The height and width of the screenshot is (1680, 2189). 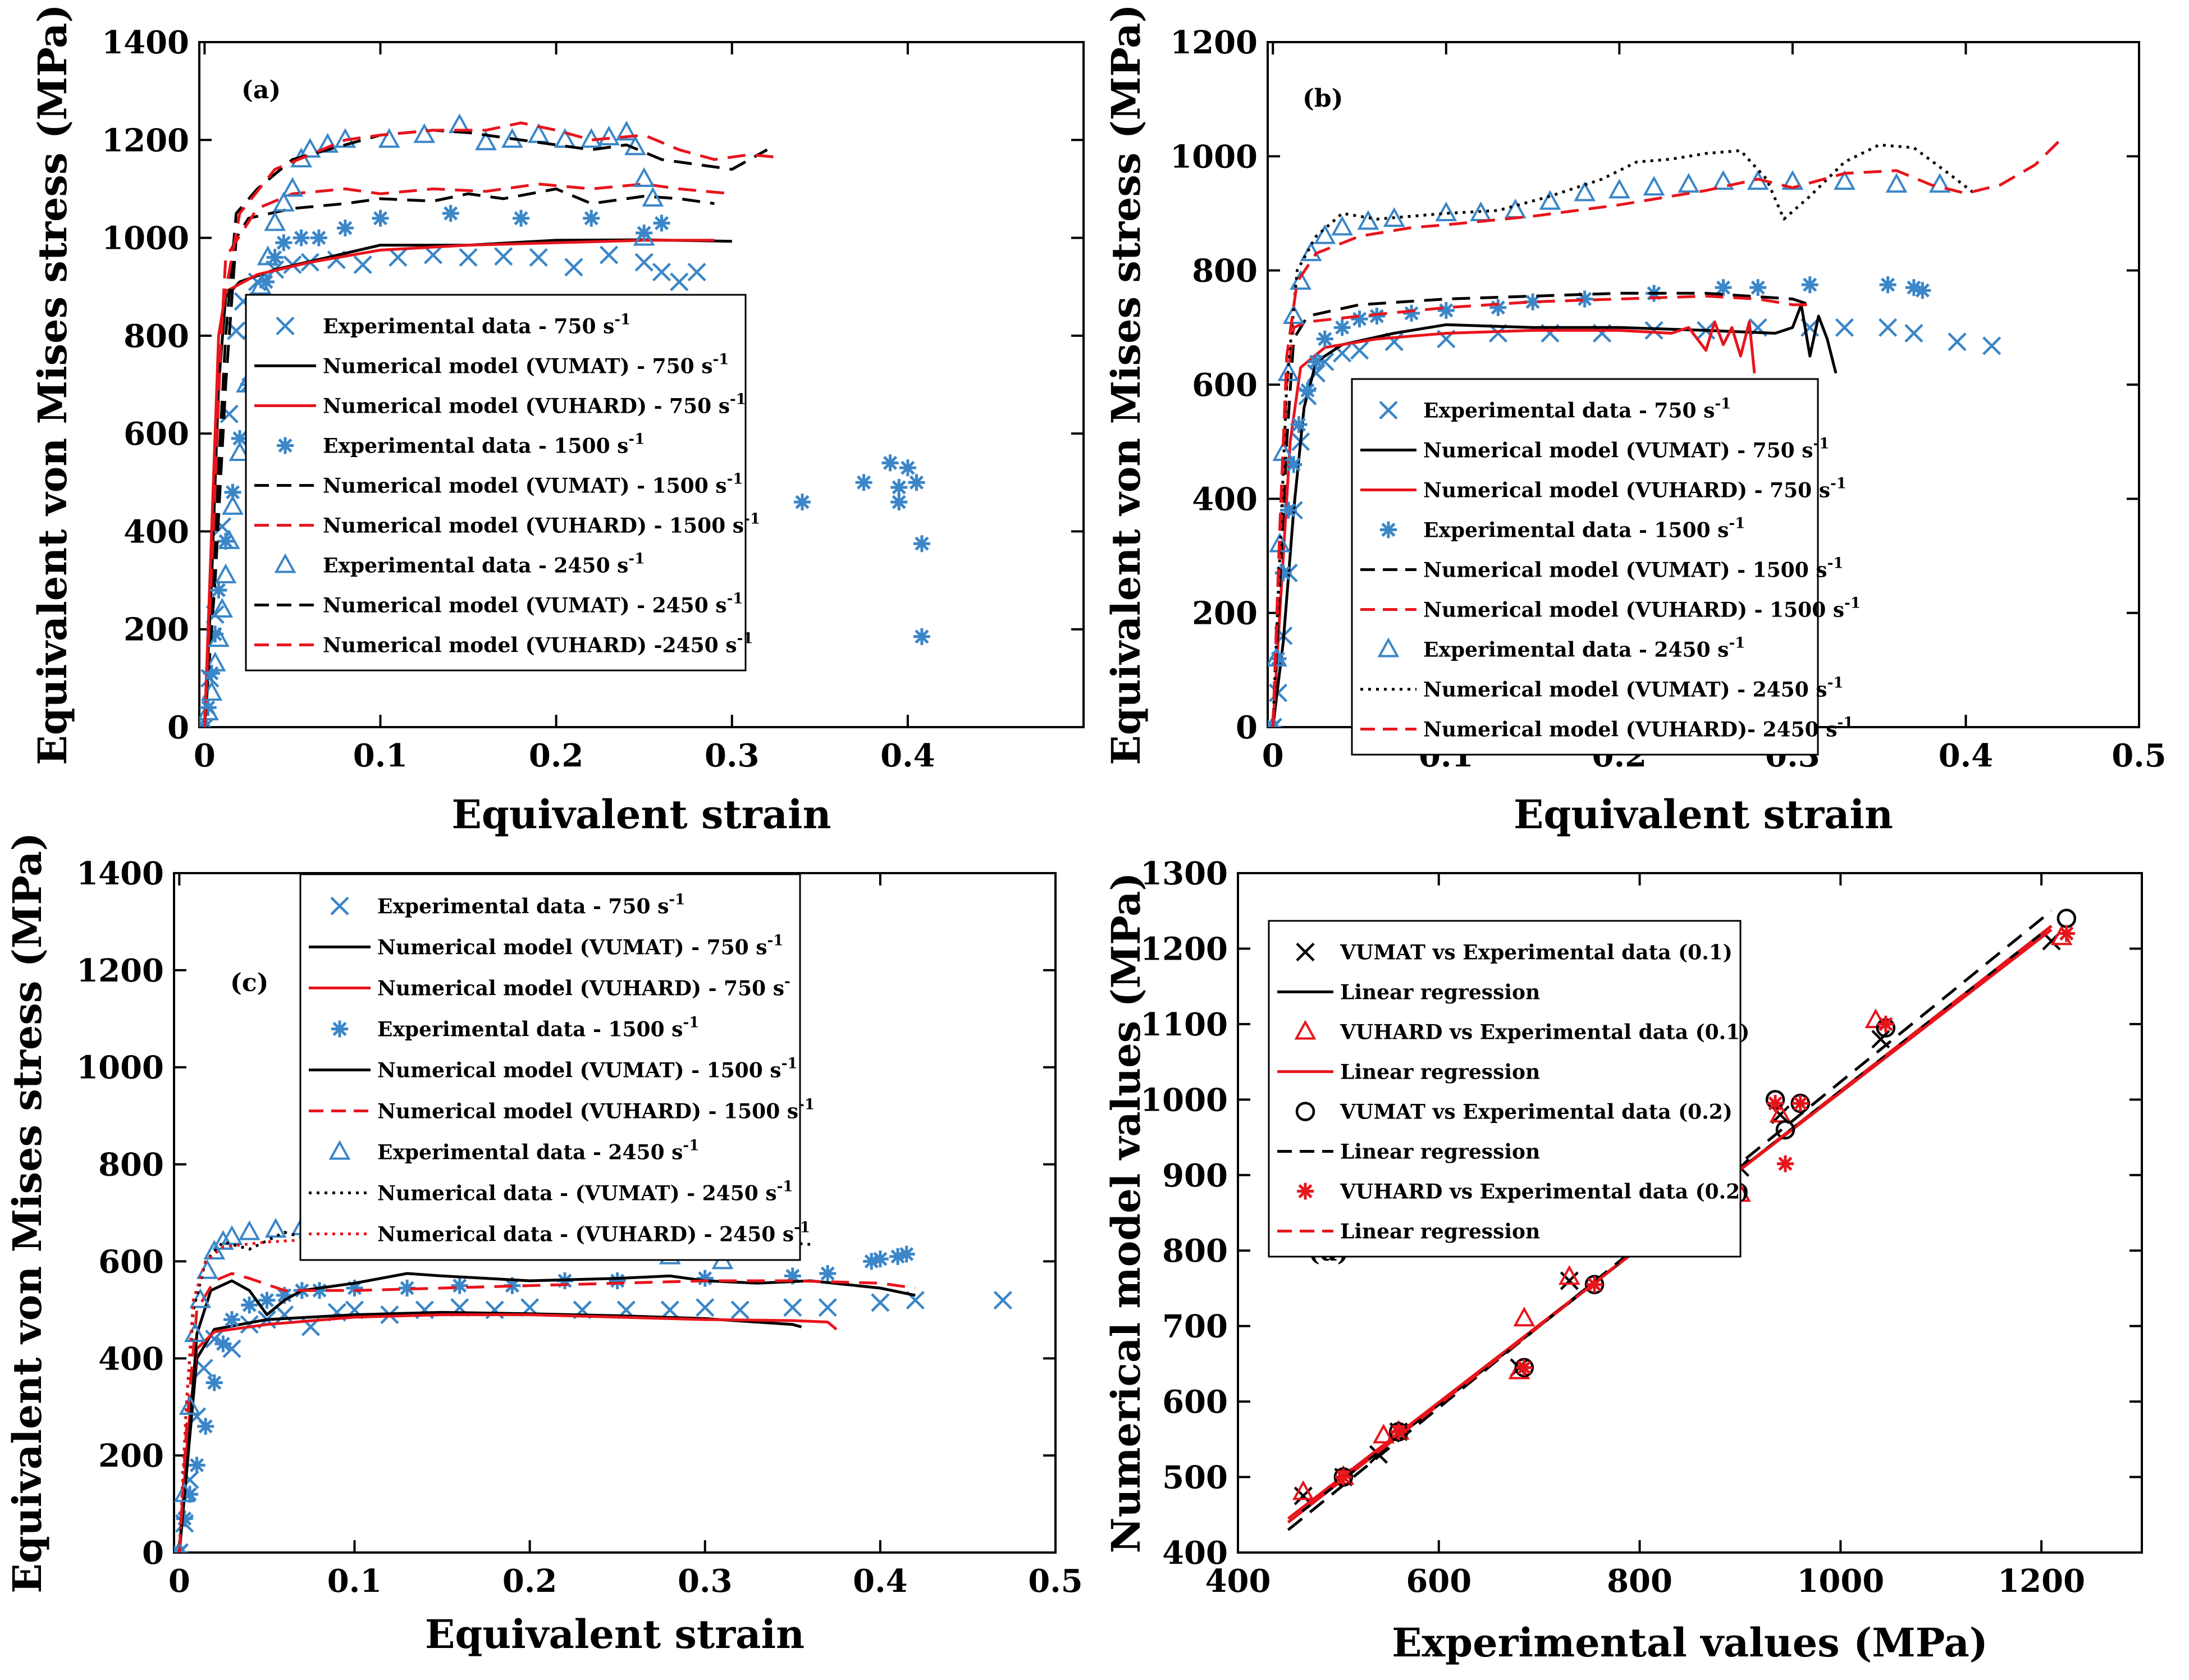 What do you see at coordinates (120, 970) in the screenshot?
I see `y-tick-label: 1200` at bounding box center [120, 970].